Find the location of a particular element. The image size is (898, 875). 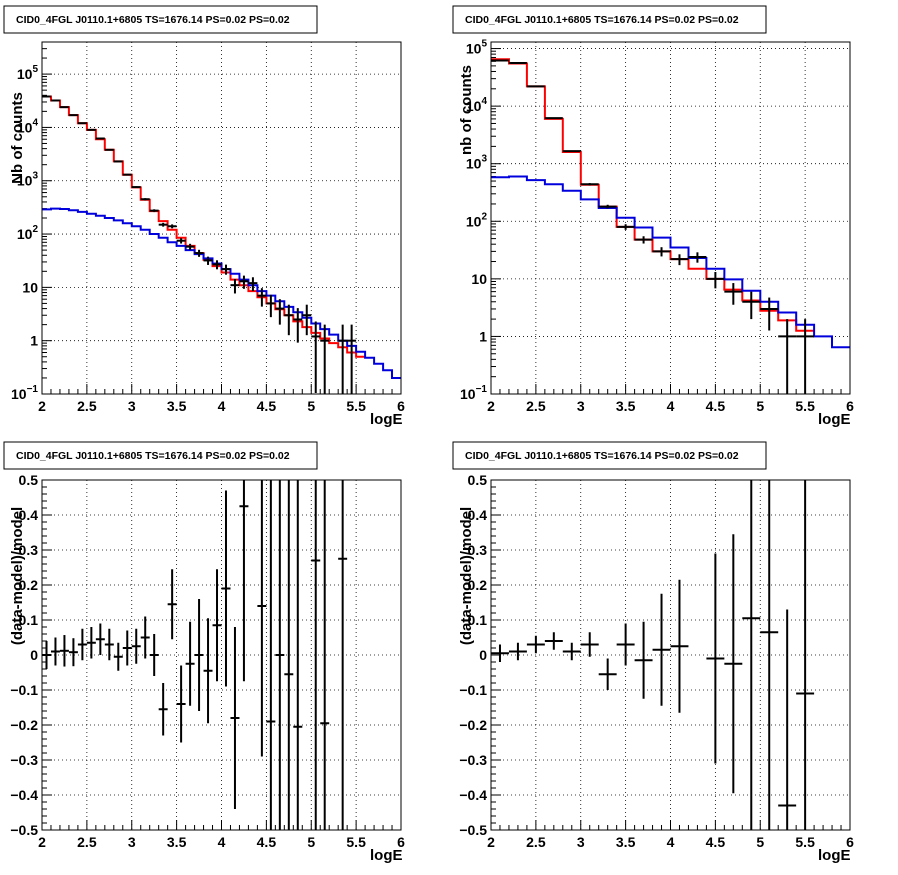

y-tick-label: 10³ is located at coordinates (28, 180).